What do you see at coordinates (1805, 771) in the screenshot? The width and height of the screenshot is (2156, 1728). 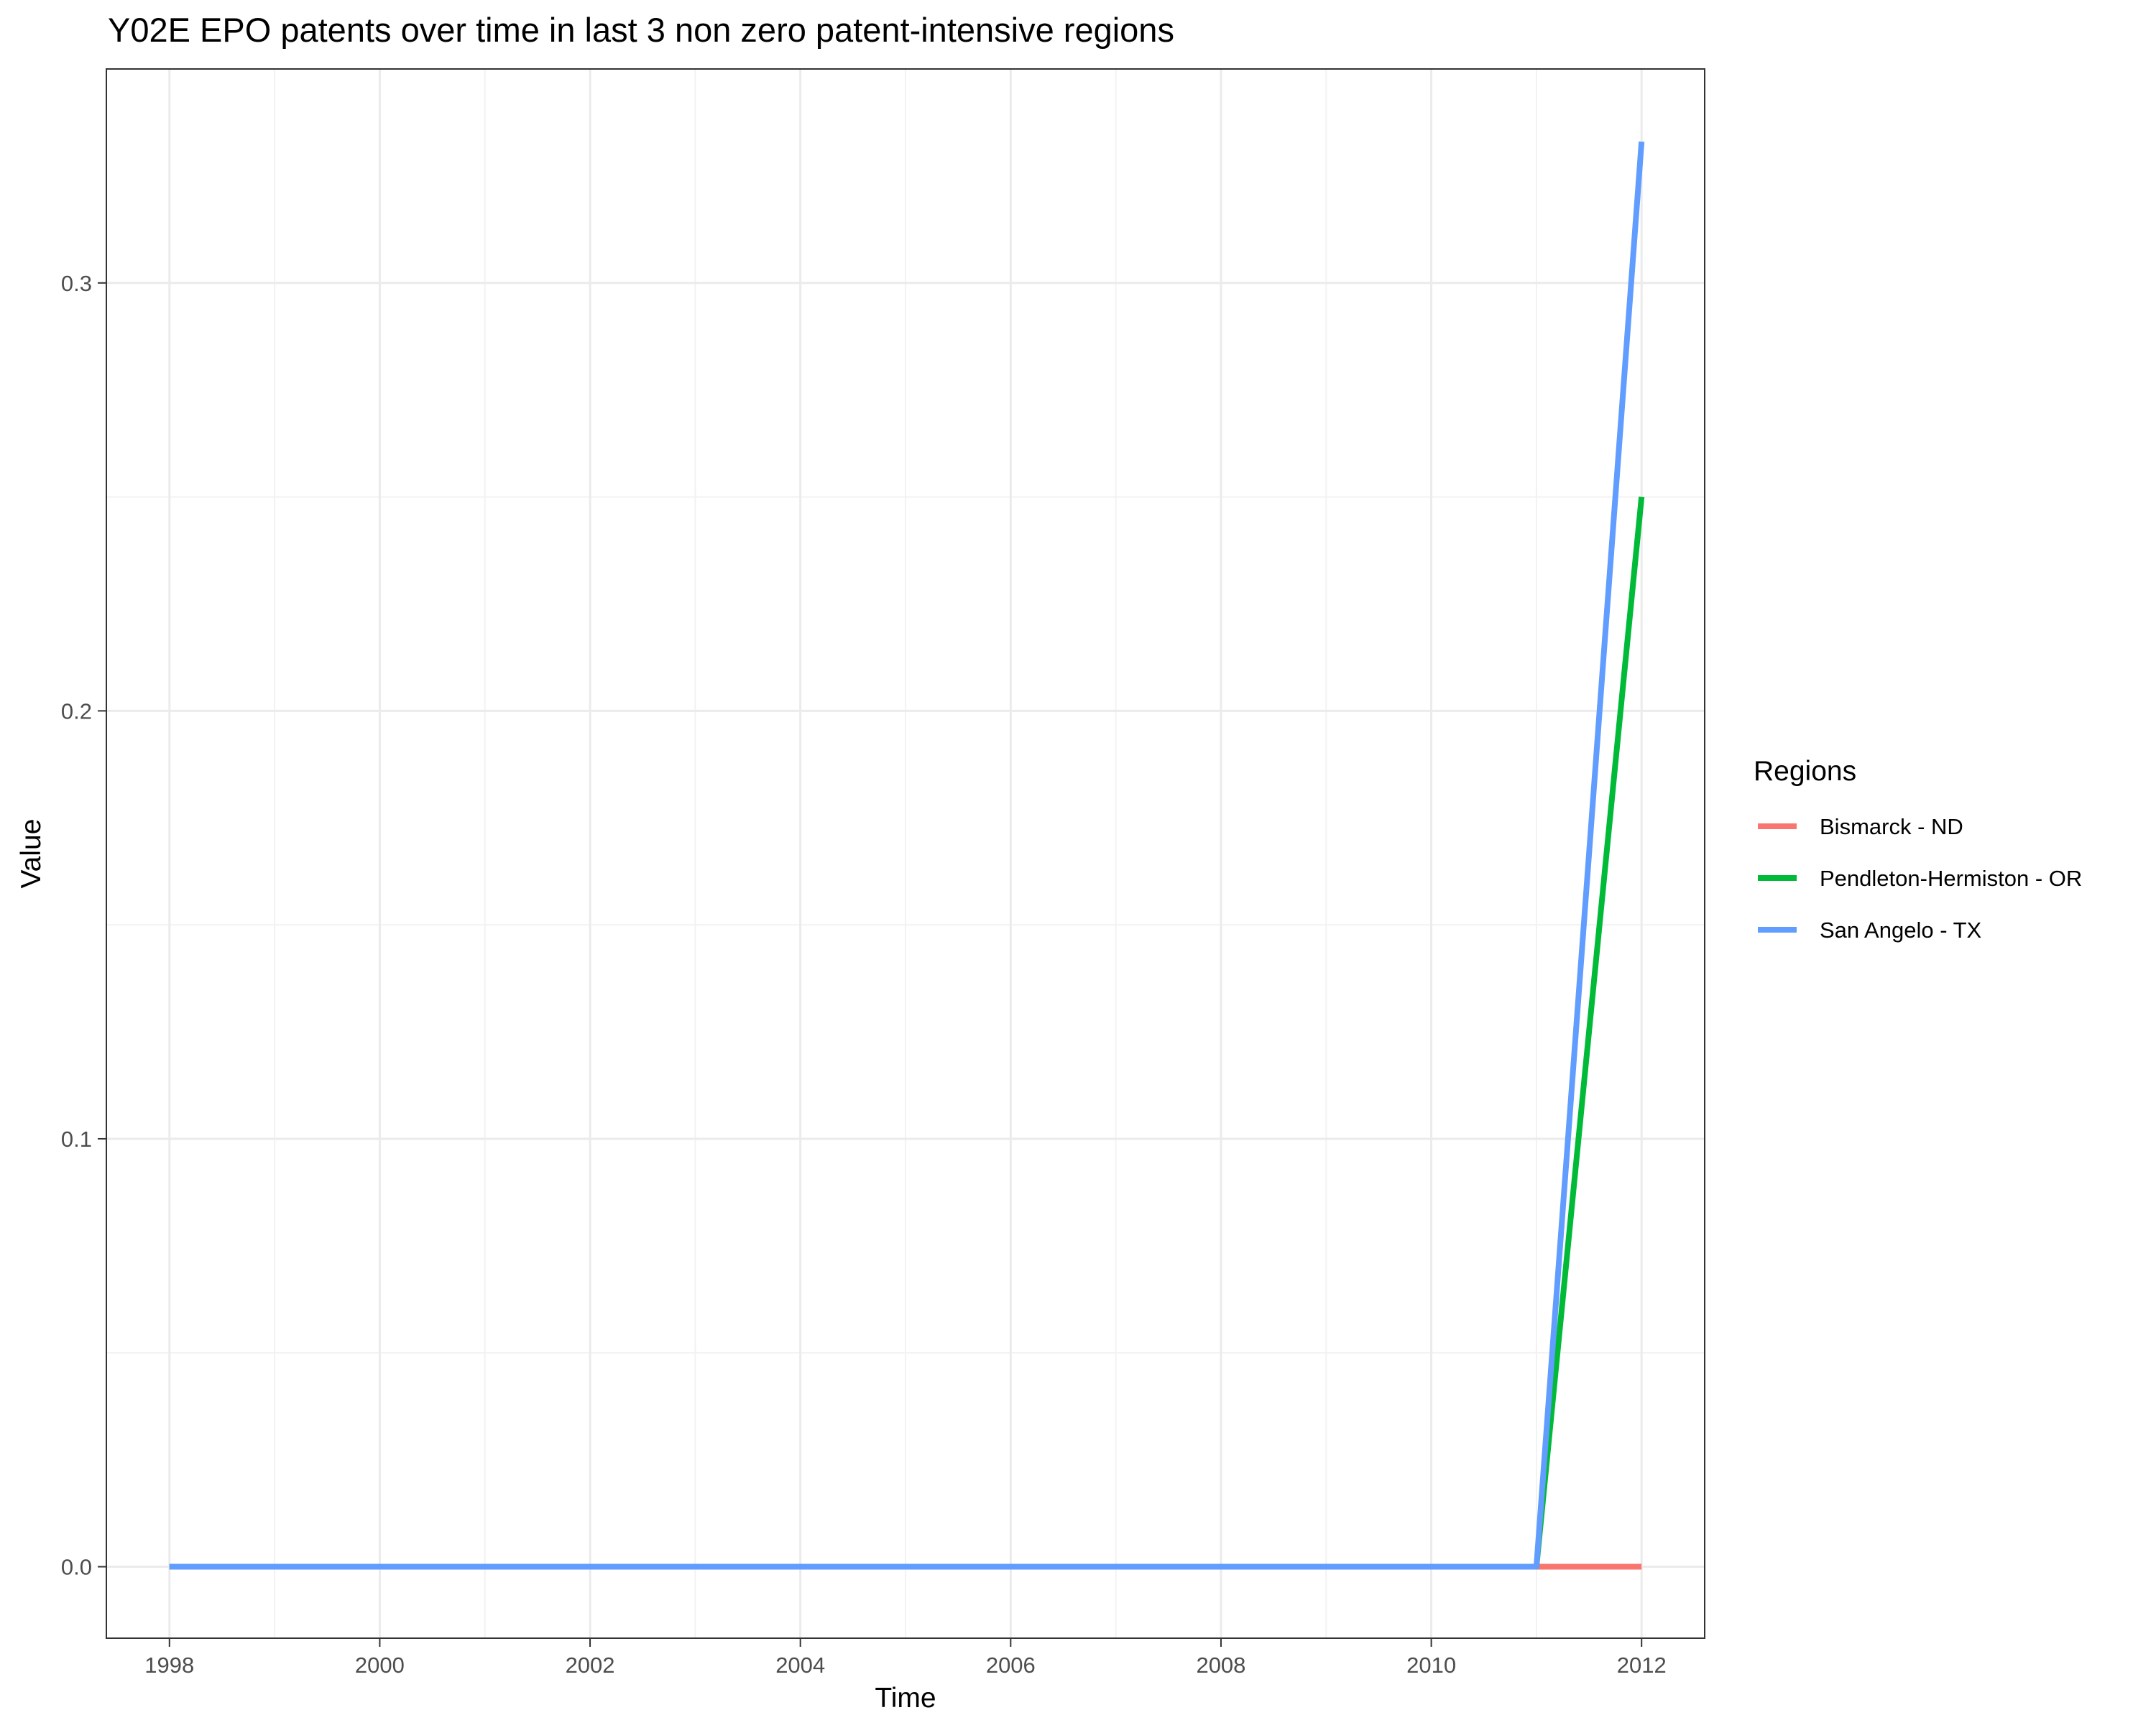 I see `legend-title: Regions` at bounding box center [1805, 771].